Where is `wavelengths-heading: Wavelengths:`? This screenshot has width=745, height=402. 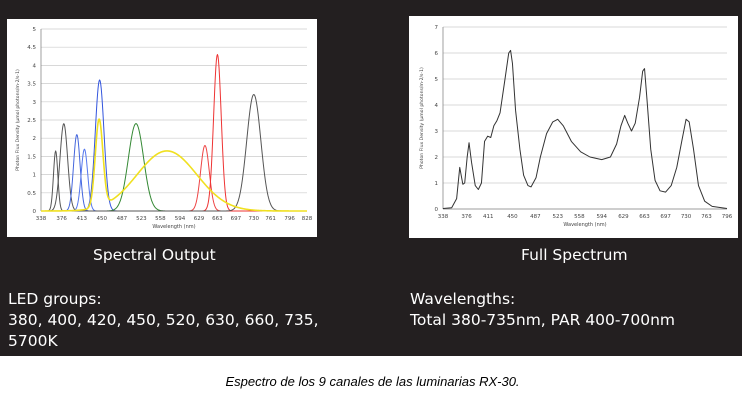
wavelengths-heading: Wavelengths: is located at coordinates (463, 299).